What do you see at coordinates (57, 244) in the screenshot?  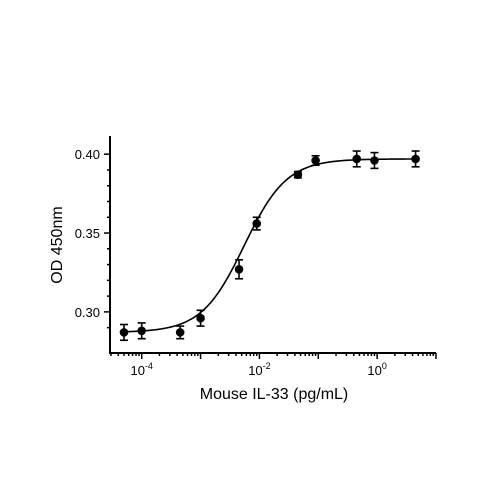 I see `y-axis-title: OD 450nm` at bounding box center [57, 244].